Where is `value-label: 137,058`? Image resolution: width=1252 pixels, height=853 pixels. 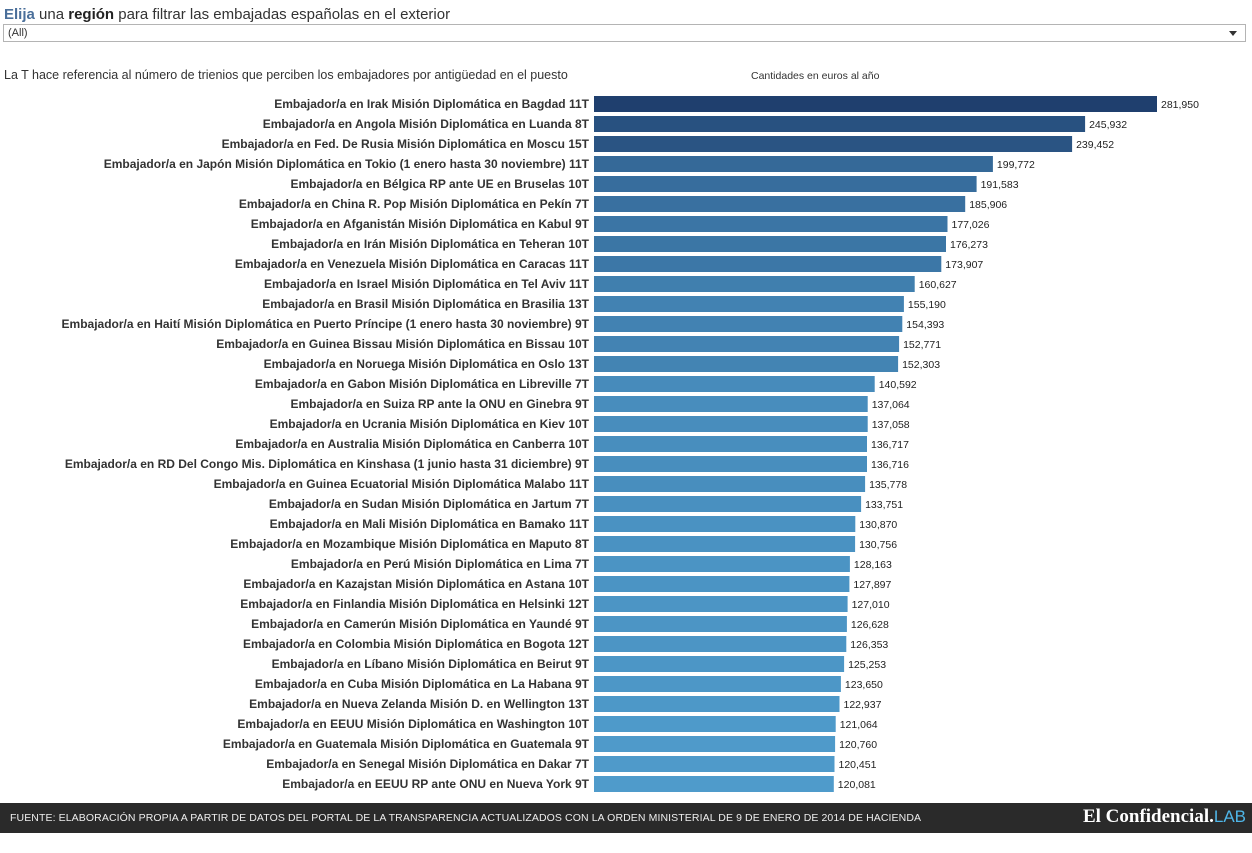 value-label: 137,058 is located at coordinates (891, 425).